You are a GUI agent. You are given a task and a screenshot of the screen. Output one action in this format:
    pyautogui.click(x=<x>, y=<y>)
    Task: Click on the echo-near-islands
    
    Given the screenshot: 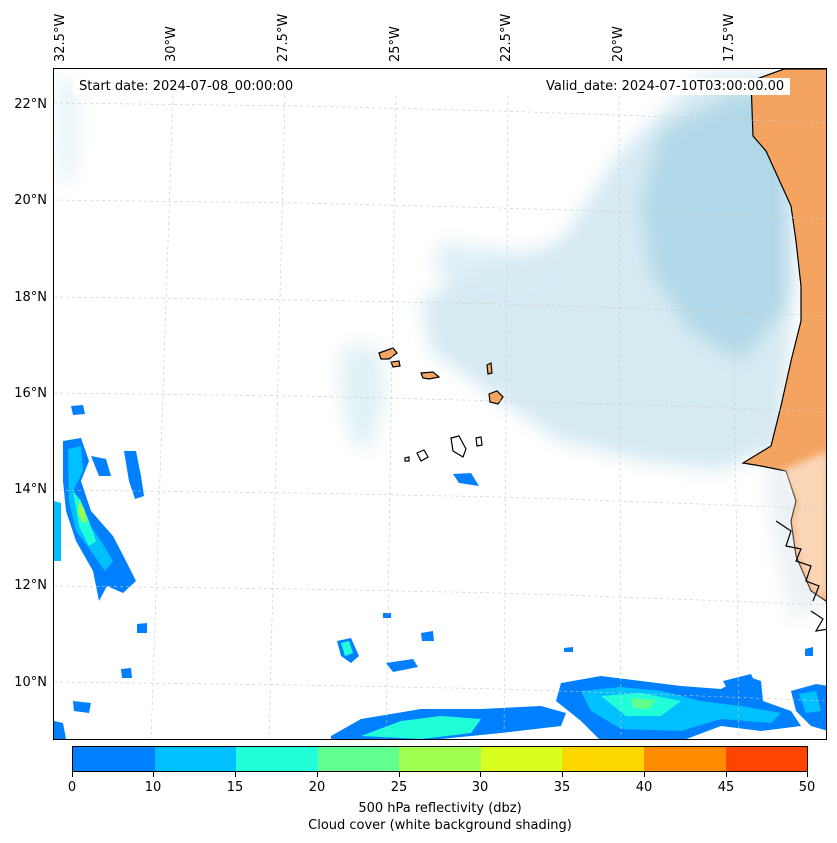 What is the action you would take?
    pyautogui.click(x=466, y=479)
    